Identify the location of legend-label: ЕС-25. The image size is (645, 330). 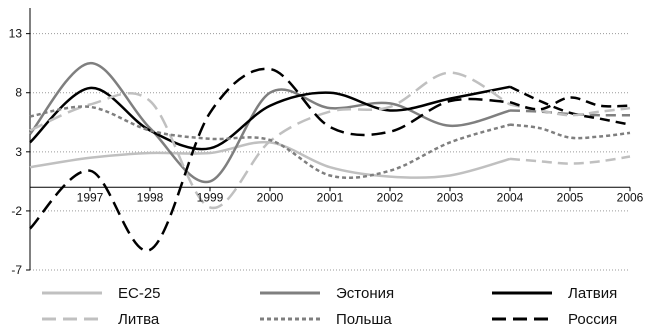
(139, 293).